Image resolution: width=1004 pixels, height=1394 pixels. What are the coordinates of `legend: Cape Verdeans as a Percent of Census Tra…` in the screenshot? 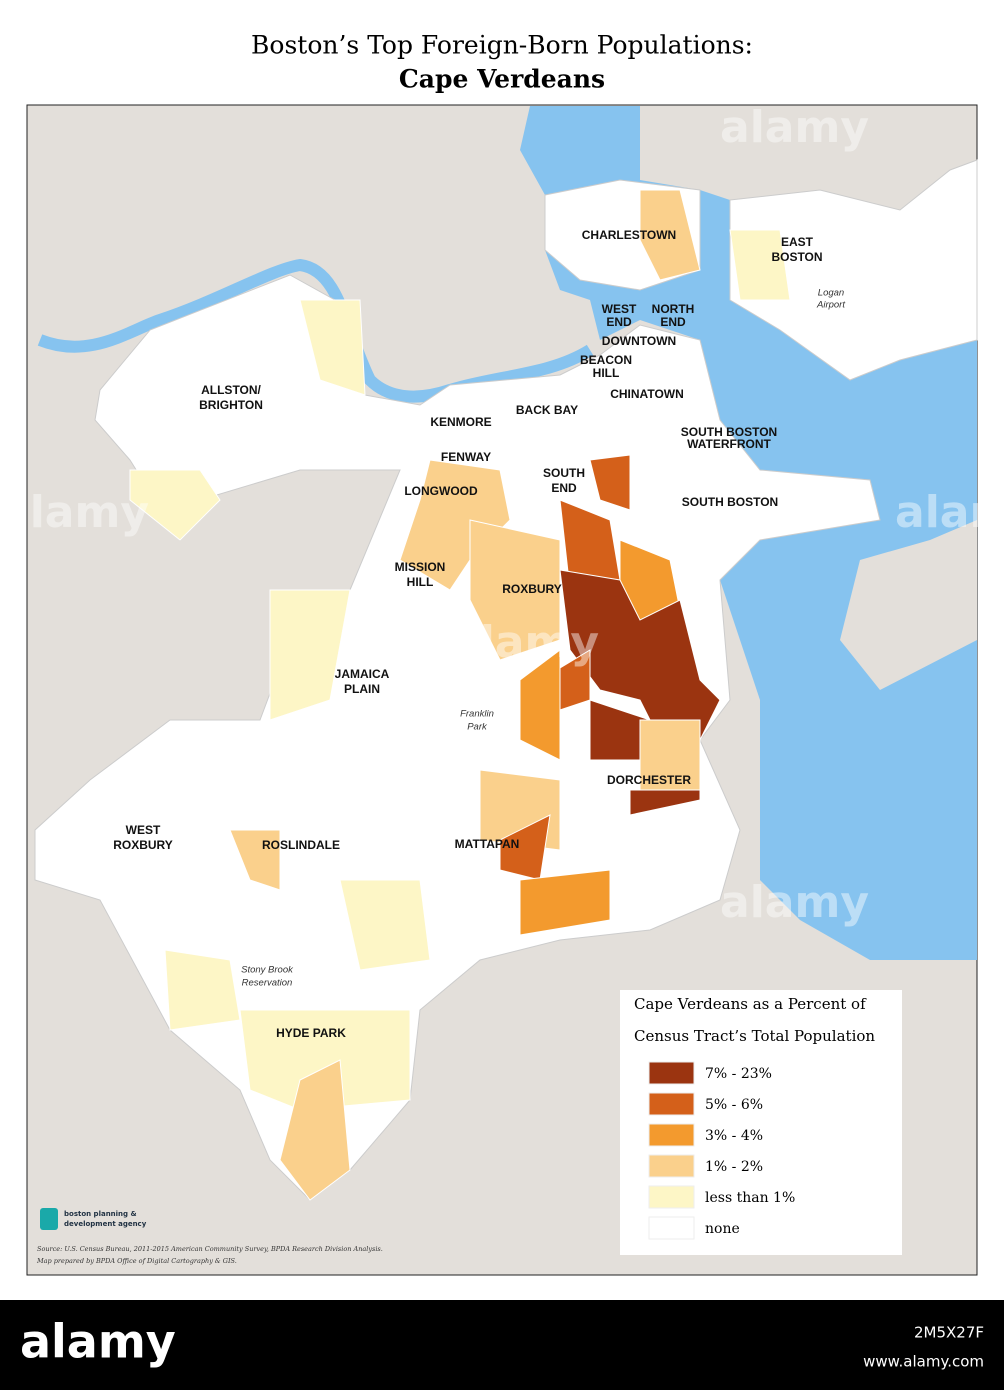 It's located at (761, 1122).